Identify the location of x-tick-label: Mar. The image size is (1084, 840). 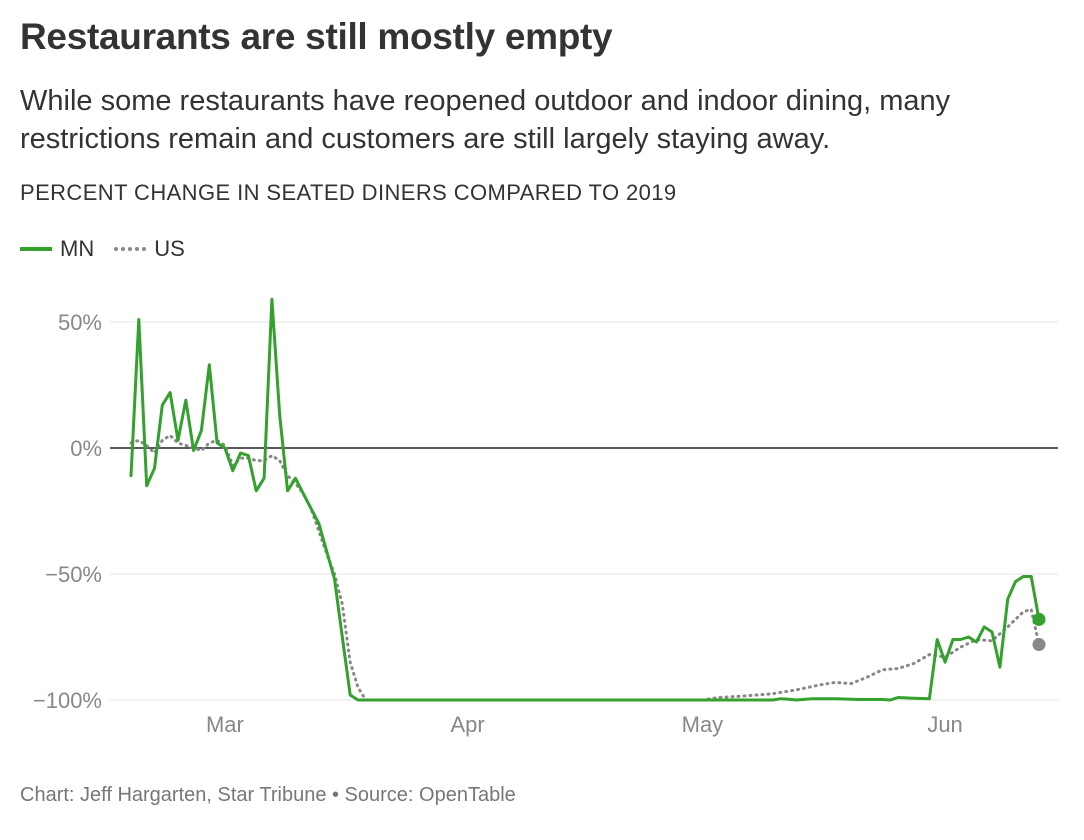
(225, 724).